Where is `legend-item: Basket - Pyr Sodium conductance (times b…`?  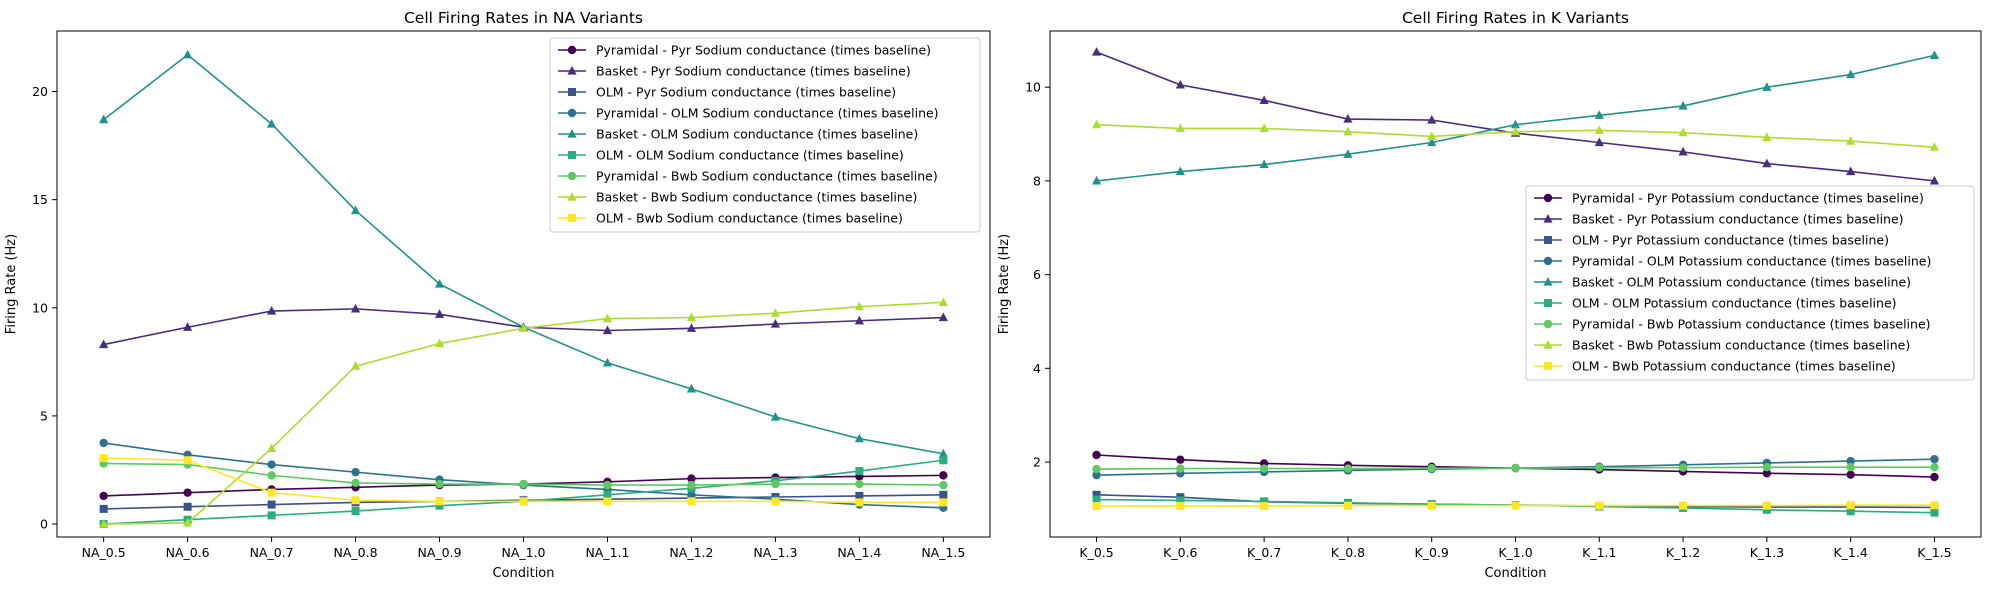
legend-item: Basket - Pyr Sodium conductance (times b… is located at coordinates (734, 71).